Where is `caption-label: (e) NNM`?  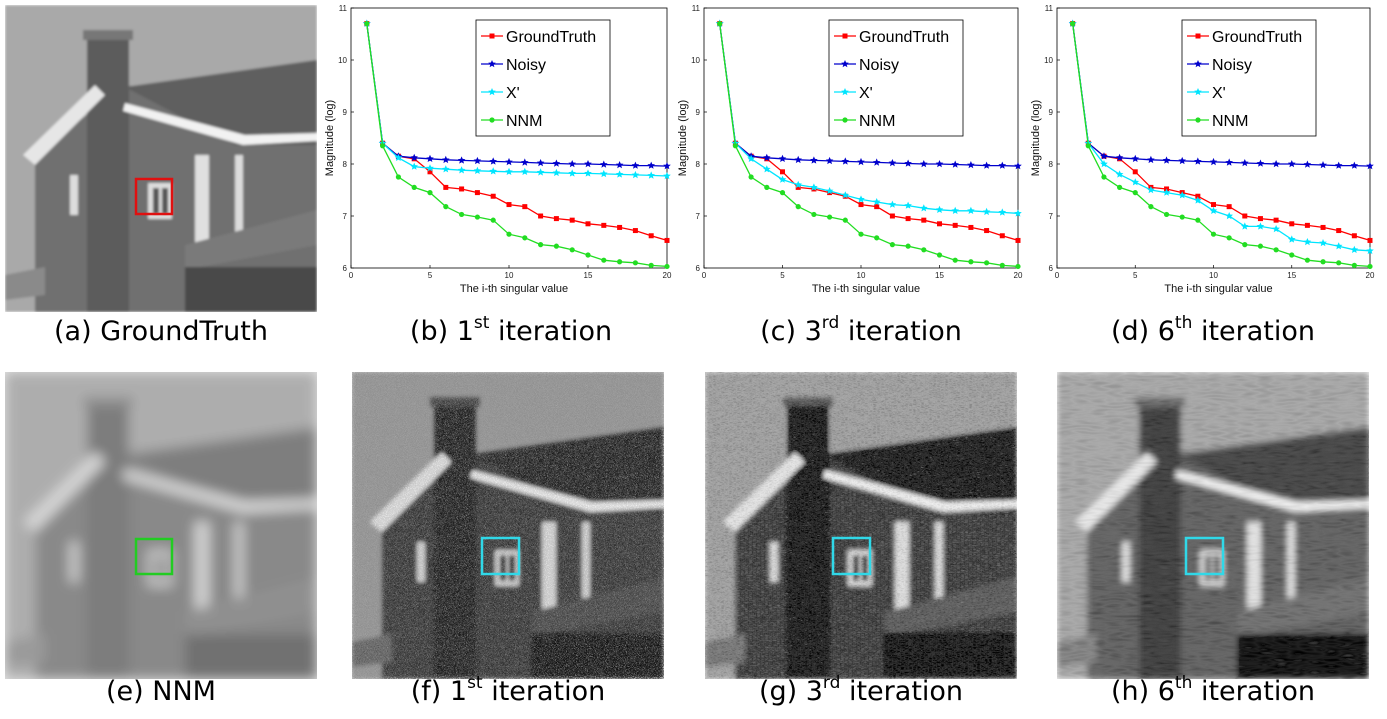
caption-label: (e) NNM is located at coordinates (161, 691).